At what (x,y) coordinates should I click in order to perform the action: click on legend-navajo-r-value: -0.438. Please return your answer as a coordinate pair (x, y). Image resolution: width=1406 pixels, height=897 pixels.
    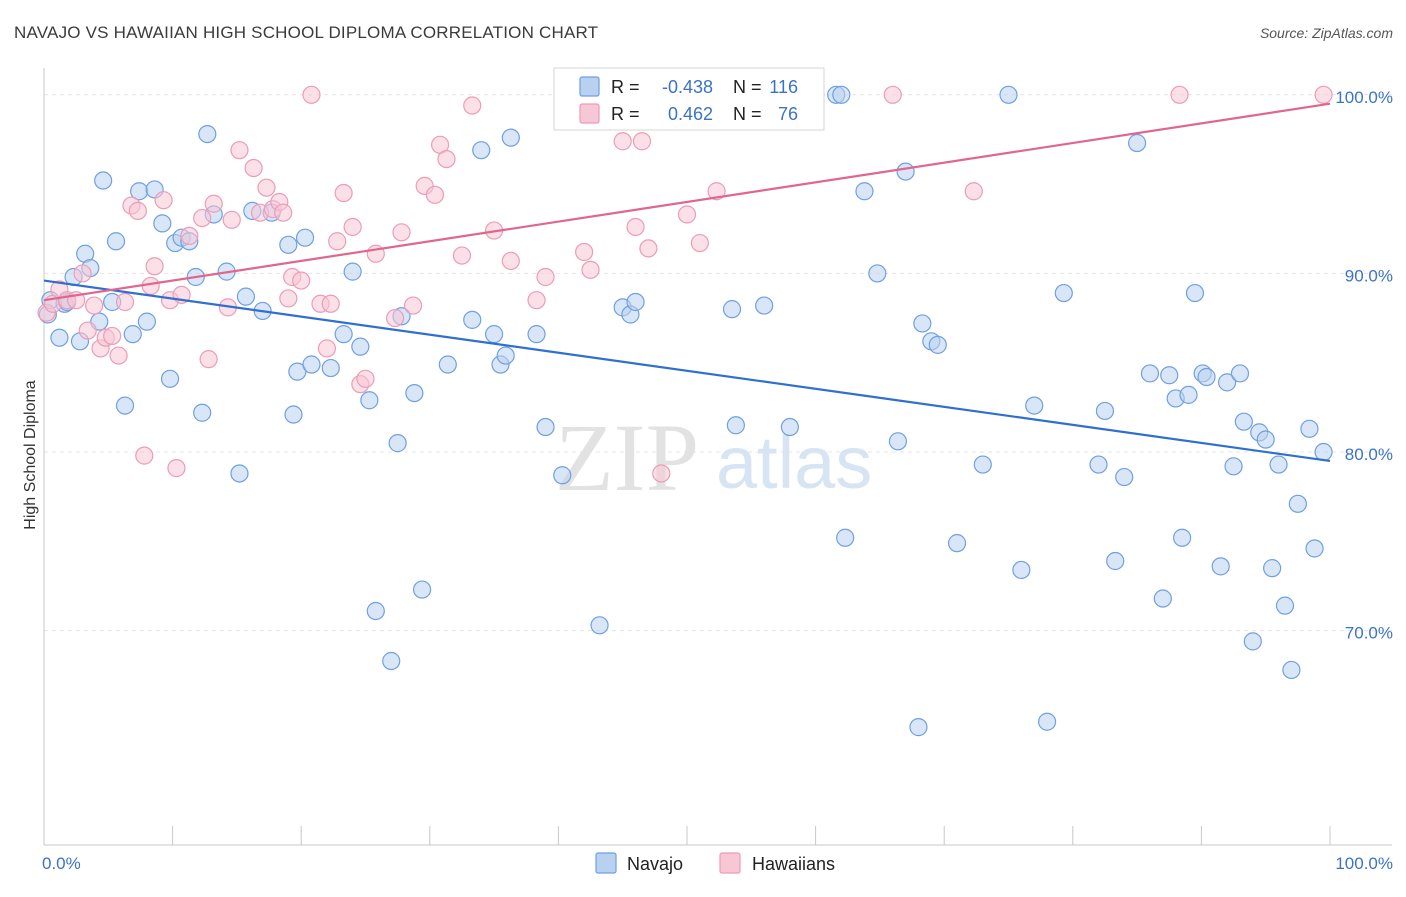
    Looking at the image, I should click on (687, 87).